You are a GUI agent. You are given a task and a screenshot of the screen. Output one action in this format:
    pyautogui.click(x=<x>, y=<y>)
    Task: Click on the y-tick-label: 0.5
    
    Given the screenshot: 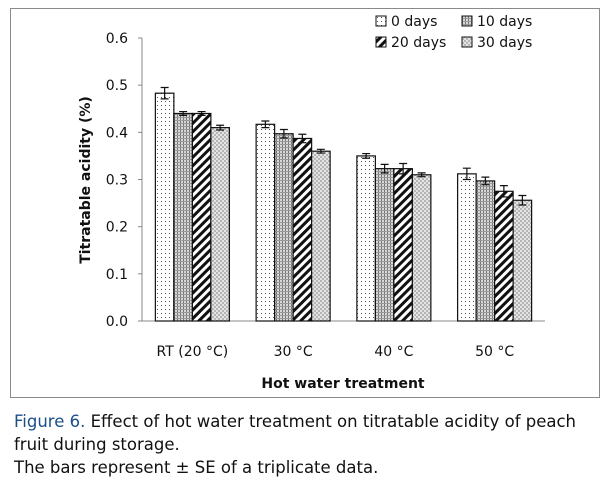 What is the action you would take?
    pyautogui.click(x=117, y=86)
    